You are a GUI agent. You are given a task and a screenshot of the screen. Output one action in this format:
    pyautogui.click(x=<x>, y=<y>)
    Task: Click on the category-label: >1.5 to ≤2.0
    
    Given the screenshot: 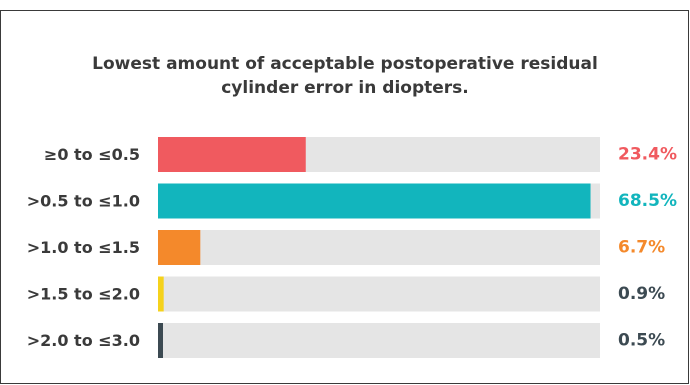 What is the action you would take?
    pyautogui.click(x=83, y=294)
    